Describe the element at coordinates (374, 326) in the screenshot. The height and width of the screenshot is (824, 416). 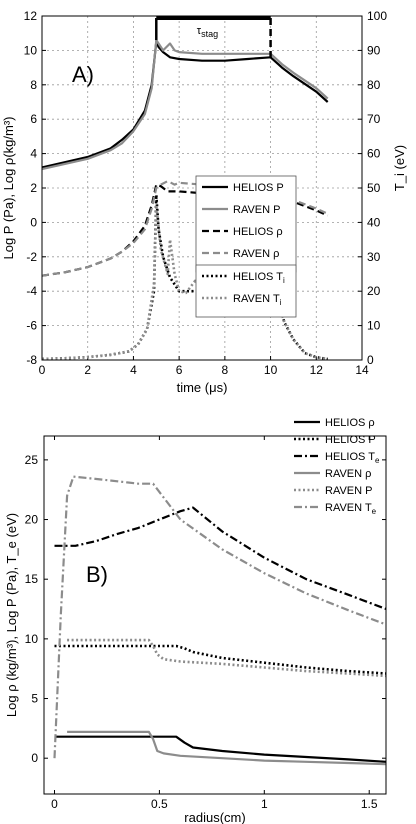
I see `y2-tick-label: 10` at that location.